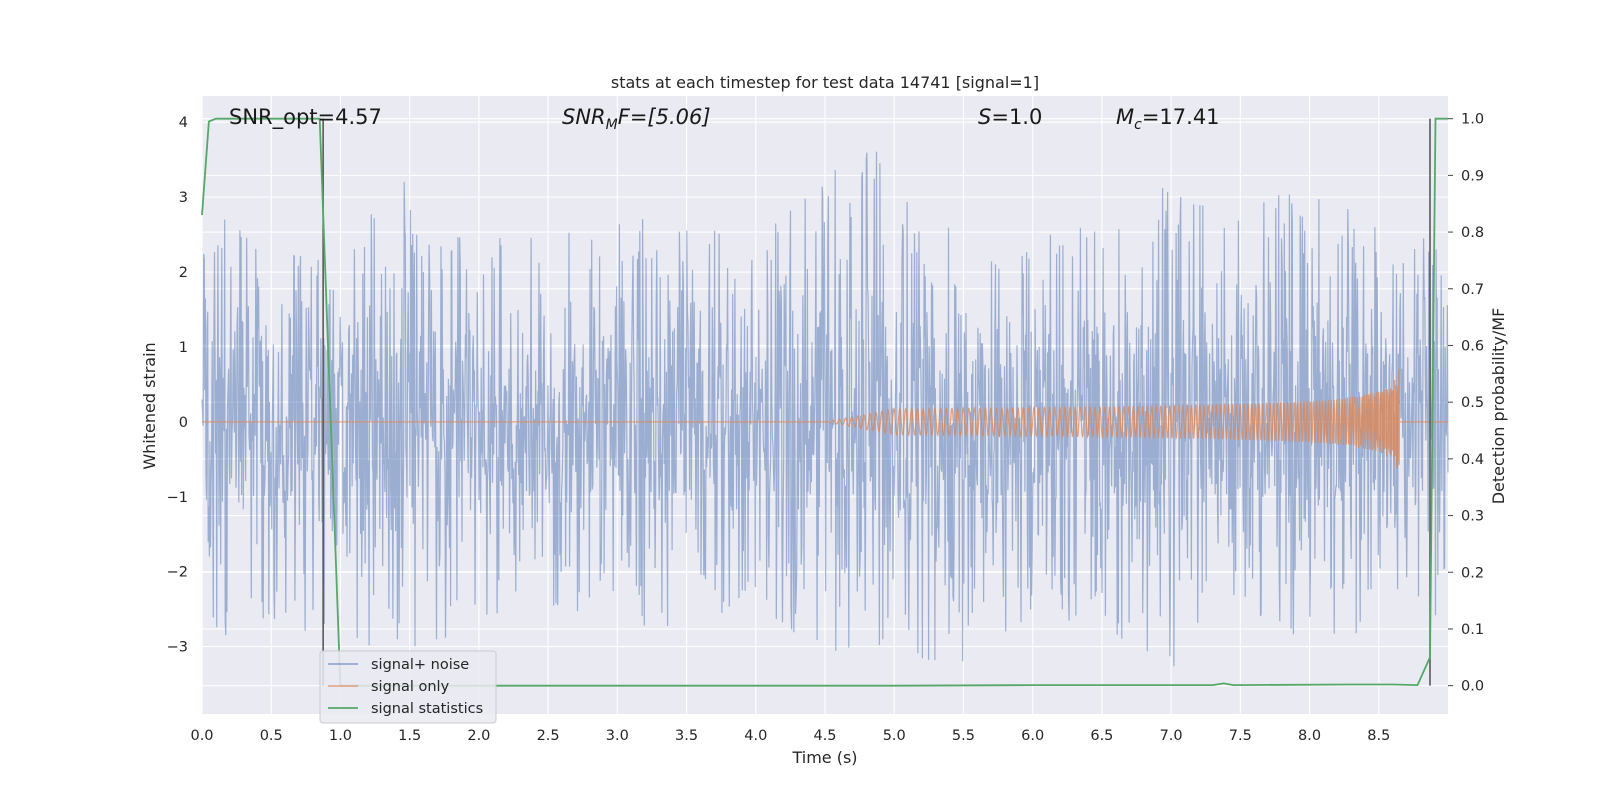  I want to click on mc-value: =17.41, so click(1181, 117).